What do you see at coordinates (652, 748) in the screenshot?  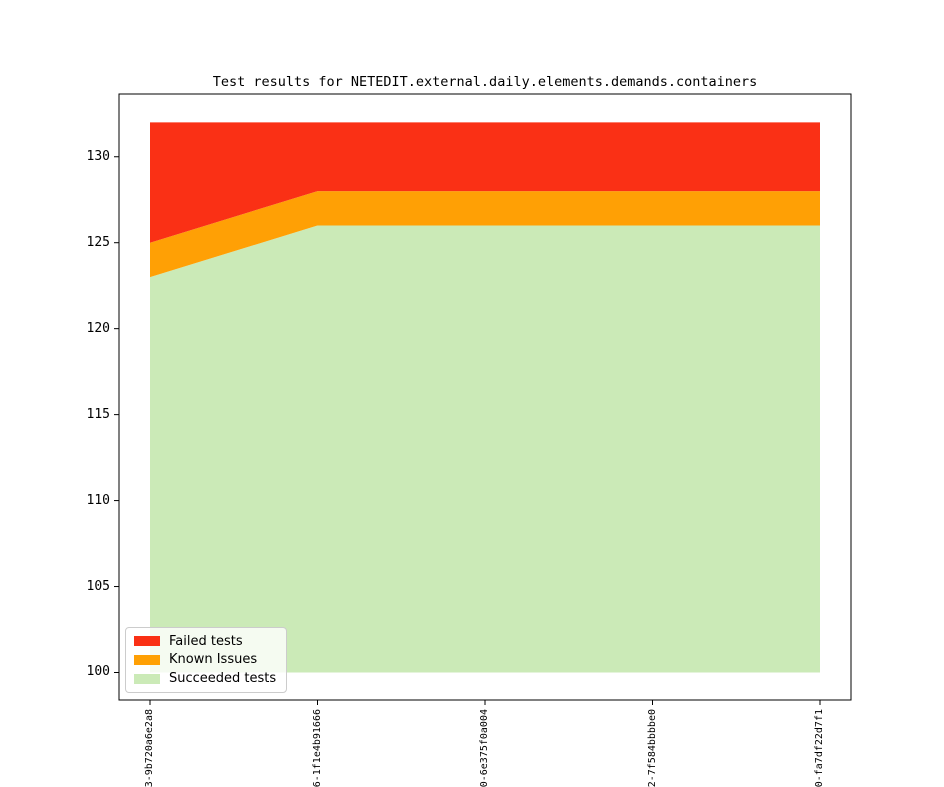 I see `x-tick-label: 2-7f584bbbbe0` at bounding box center [652, 748].